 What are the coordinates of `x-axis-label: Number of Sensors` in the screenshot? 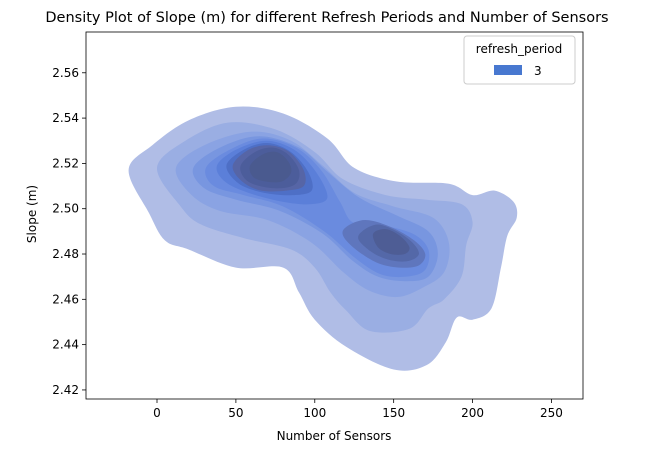 It's located at (334, 436).